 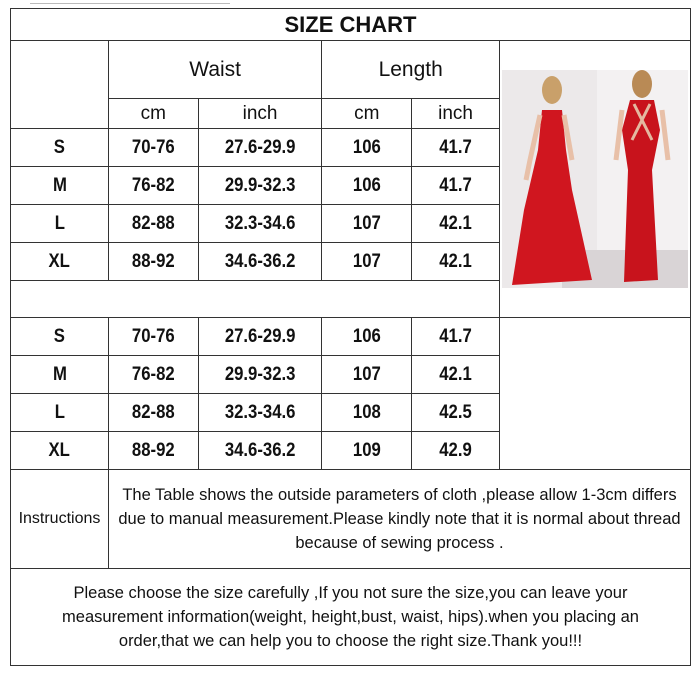 I want to click on instructions-label: Instructions, so click(x=59, y=519).